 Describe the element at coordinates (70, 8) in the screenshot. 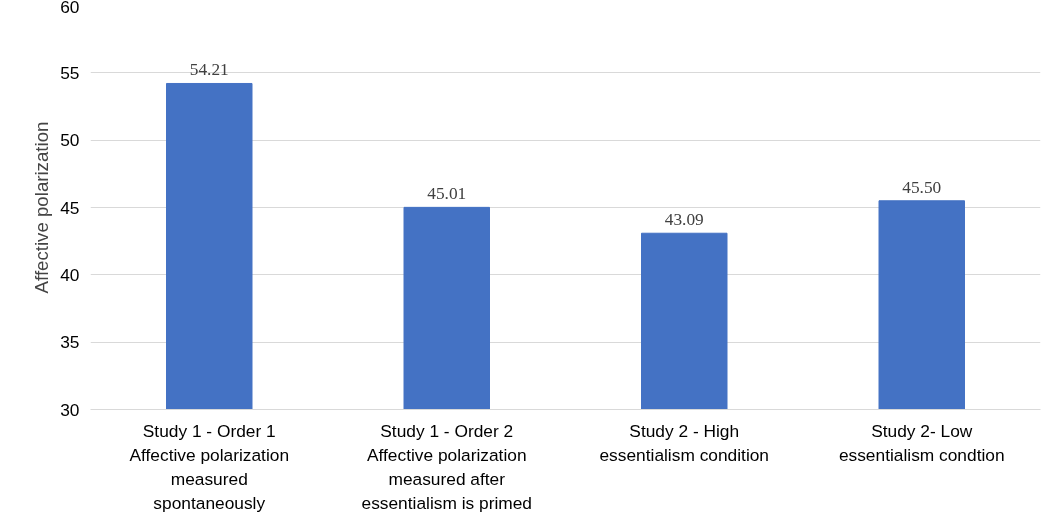

I see `y-tick-label: 60` at that location.